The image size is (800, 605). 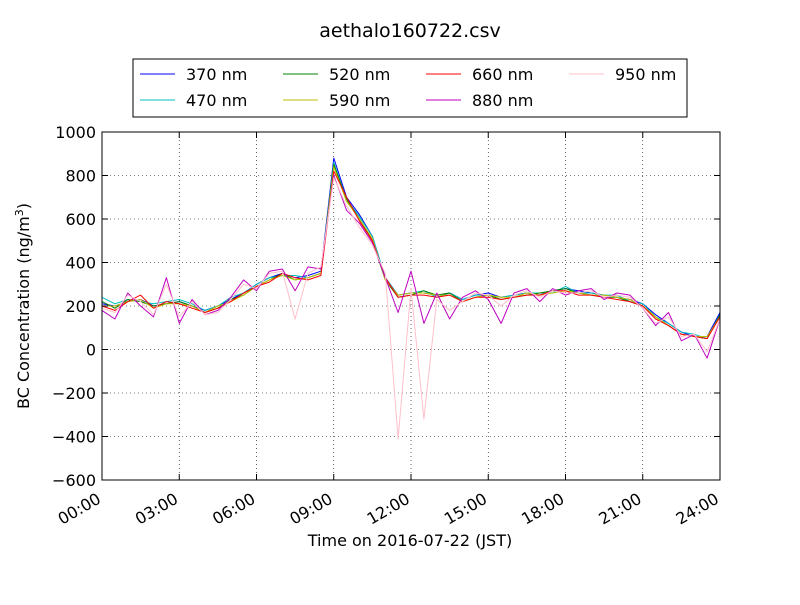 I want to click on y-axis-label-tail: ), so click(x=23, y=206).